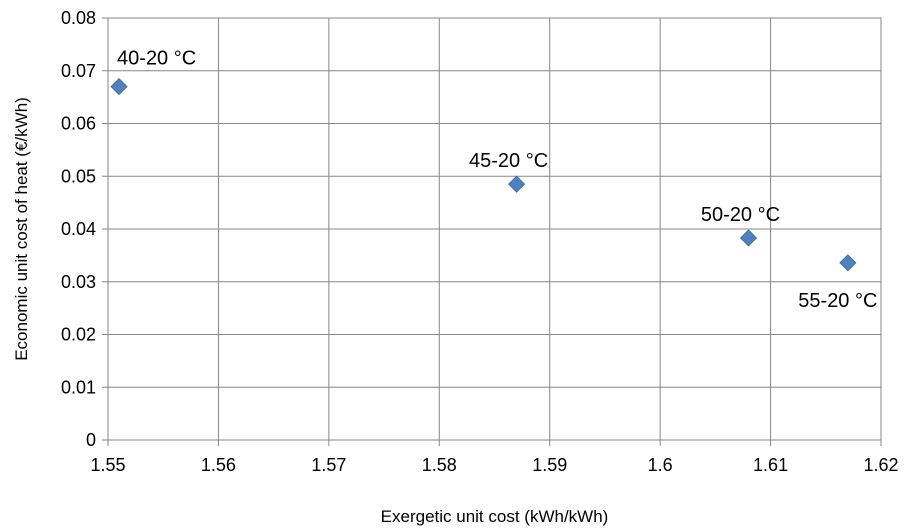 This screenshot has width=905, height=532. I want to click on y-tick-label: 0.03, so click(78, 282).